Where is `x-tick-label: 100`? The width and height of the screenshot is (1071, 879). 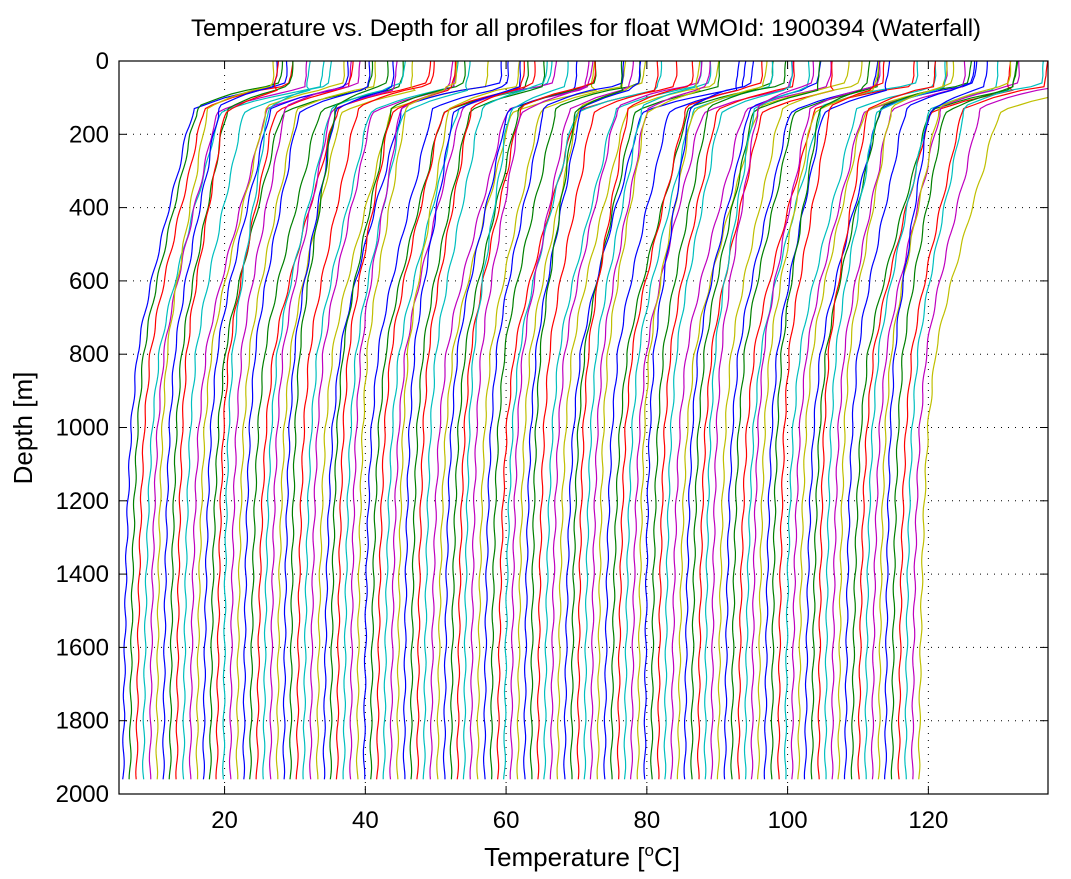 x-tick-label: 100 is located at coordinates (788, 820).